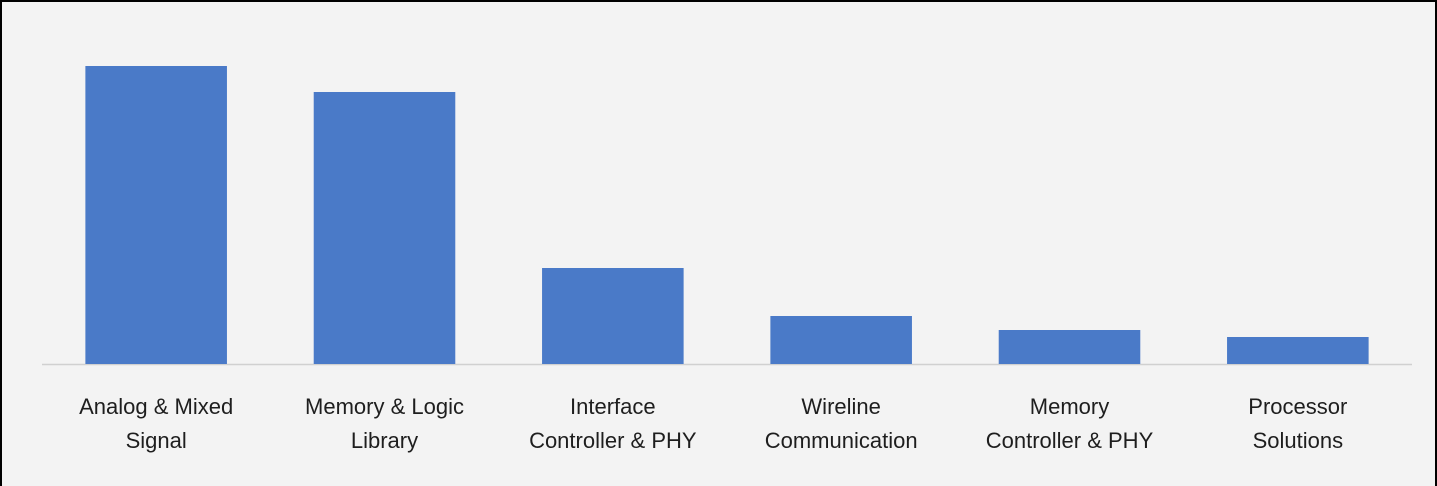 The height and width of the screenshot is (486, 1437). Describe the element at coordinates (384, 423) in the screenshot. I see `x-tick-label: Memory & Logic Library` at that location.